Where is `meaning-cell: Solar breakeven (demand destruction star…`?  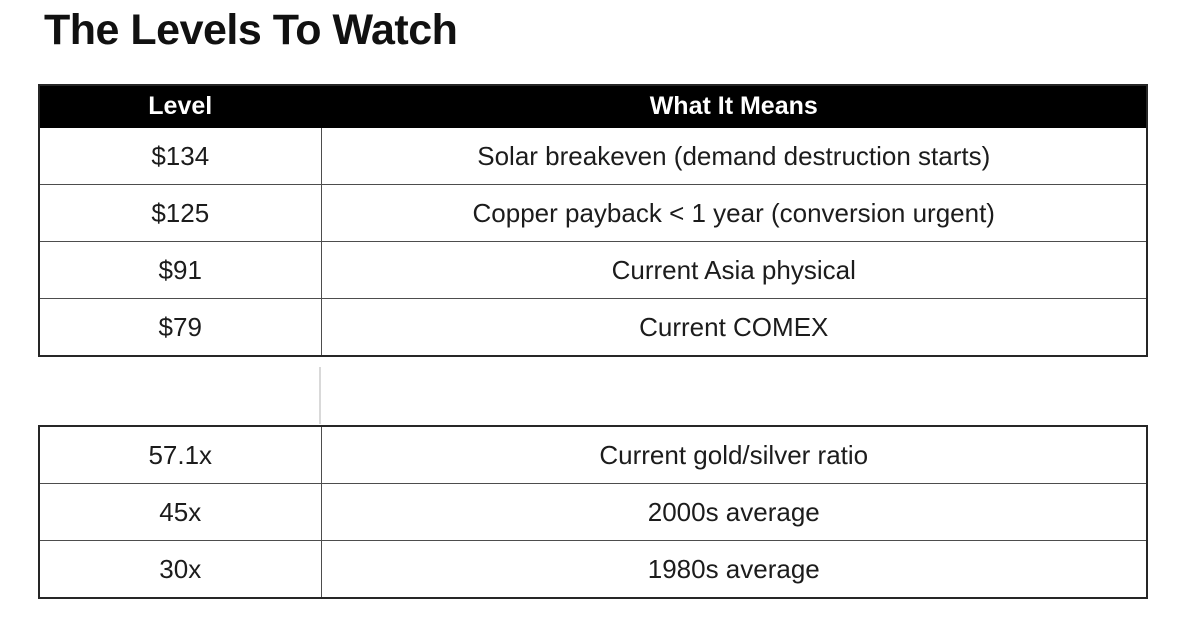 meaning-cell: Solar breakeven (demand destruction star… is located at coordinates (734, 156).